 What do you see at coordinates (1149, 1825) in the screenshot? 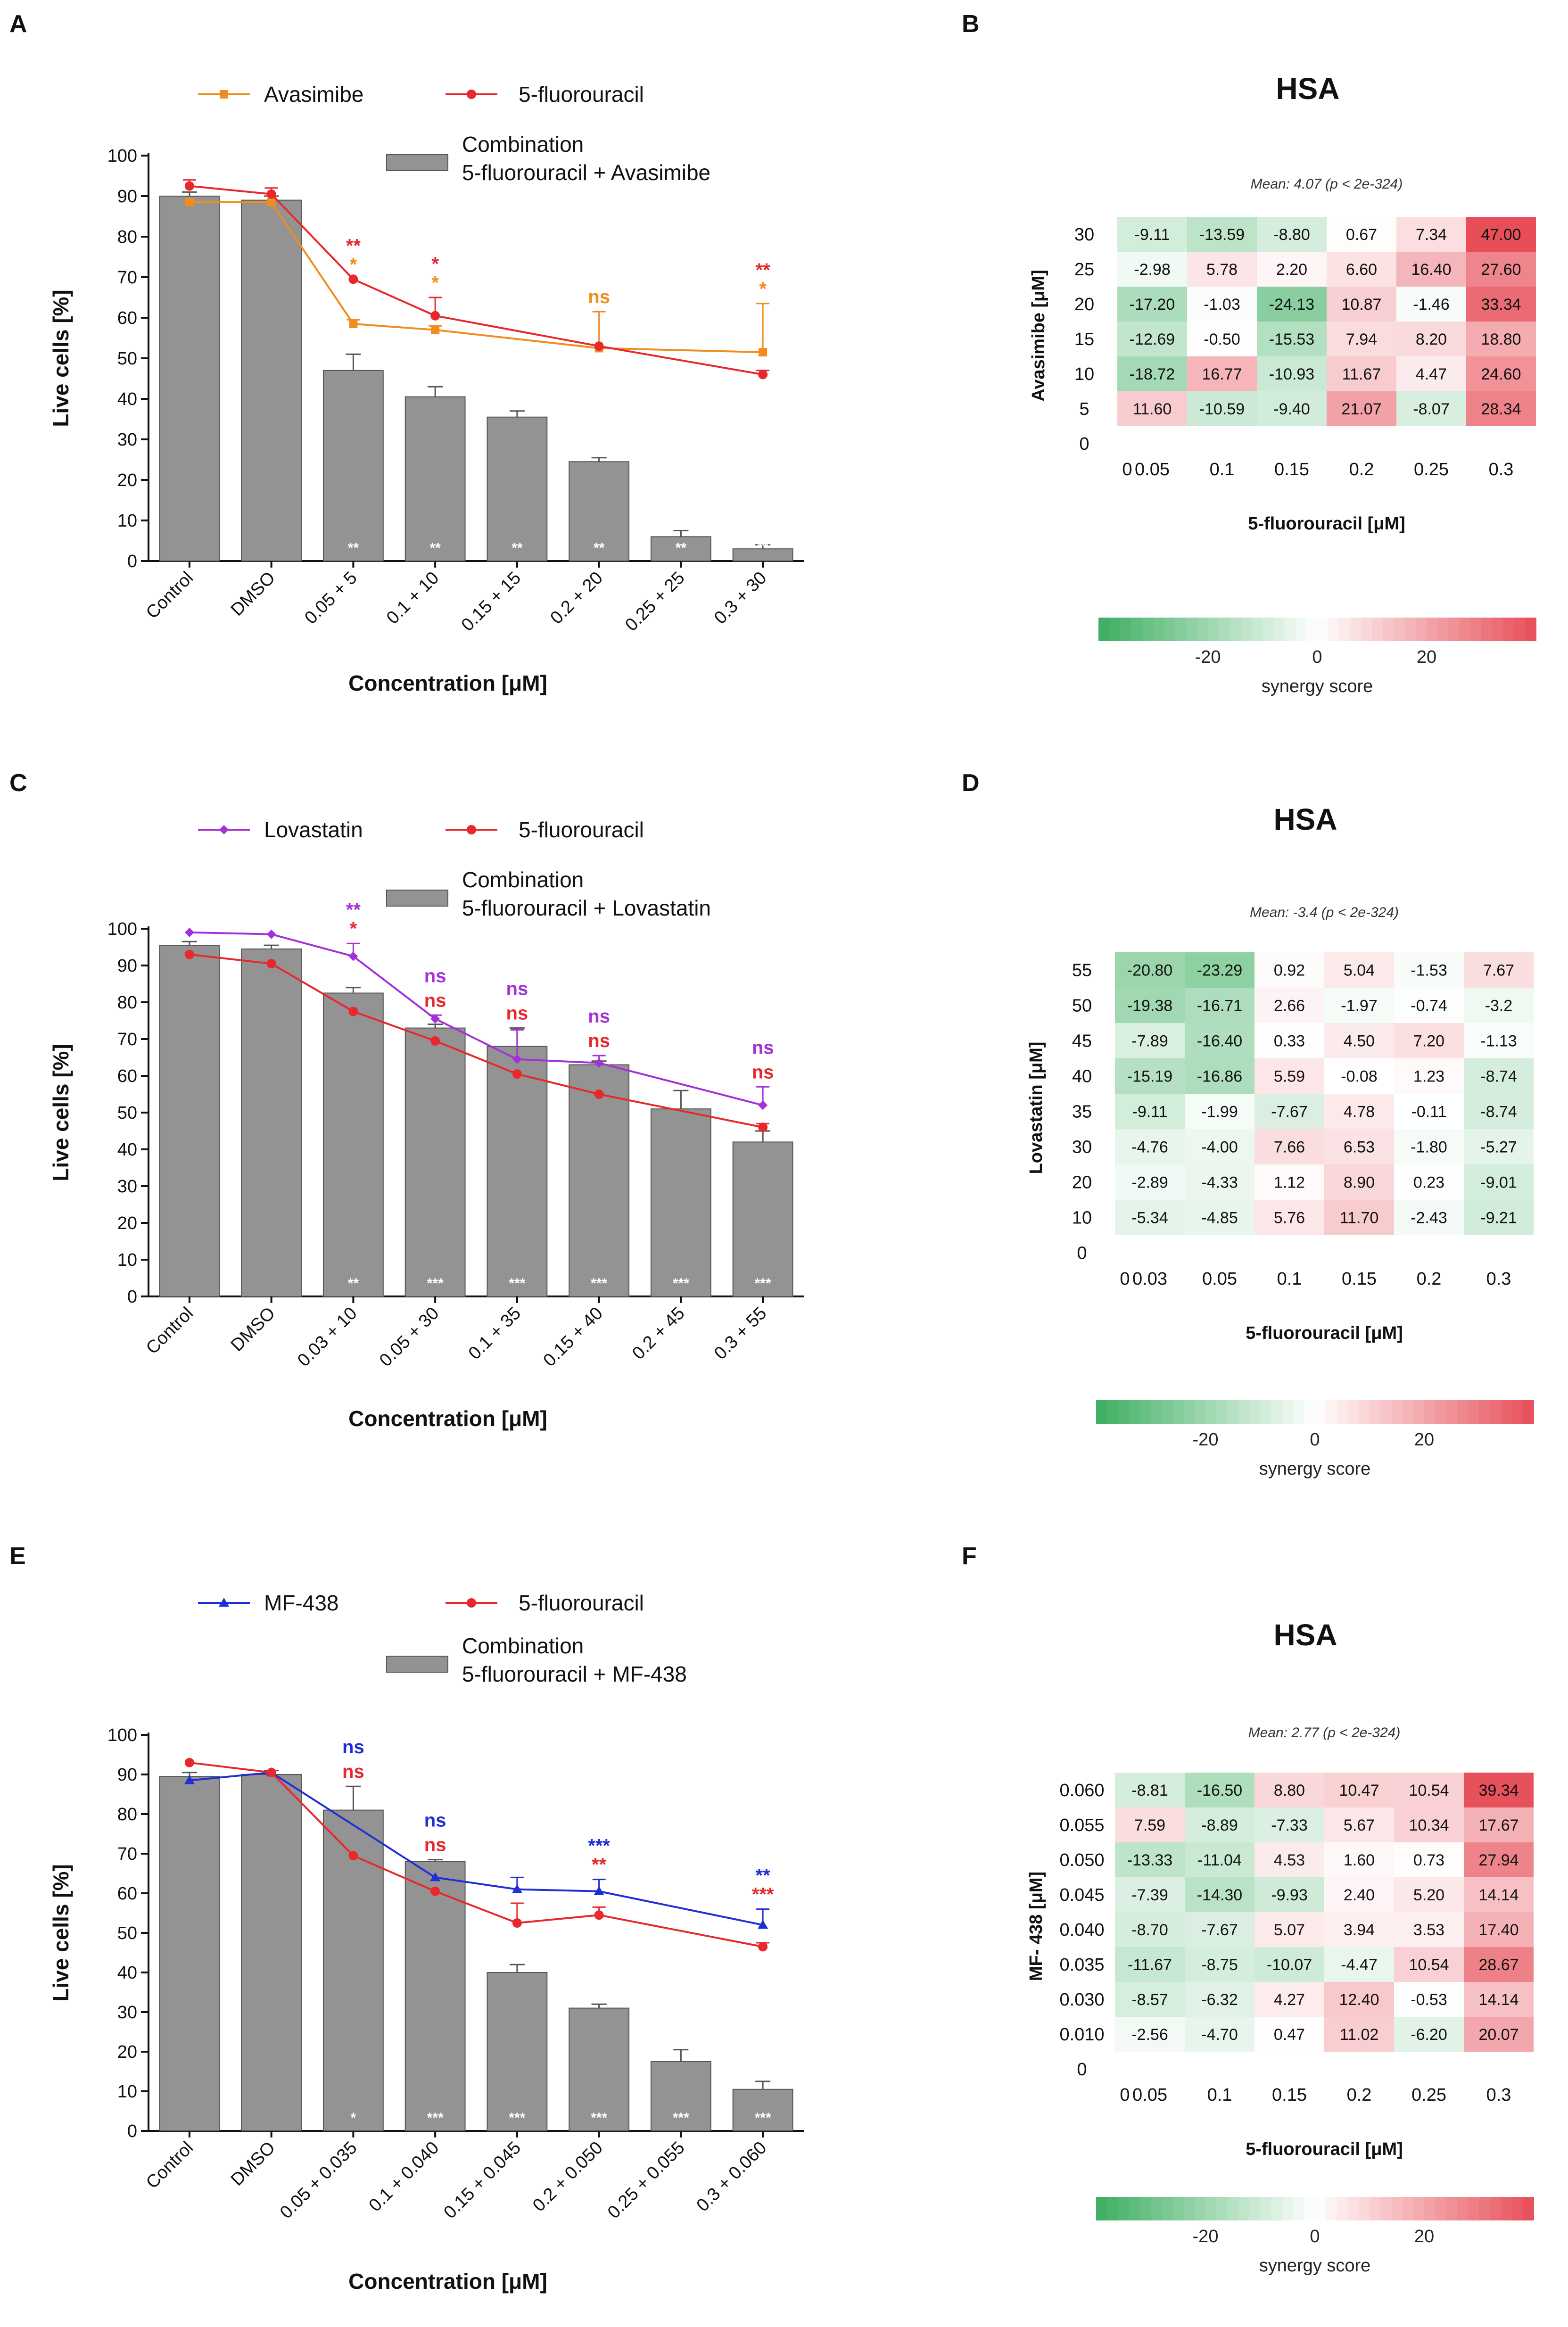
I see `heatmap-cell-value: 7.59` at bounding box center [1149, 1825].